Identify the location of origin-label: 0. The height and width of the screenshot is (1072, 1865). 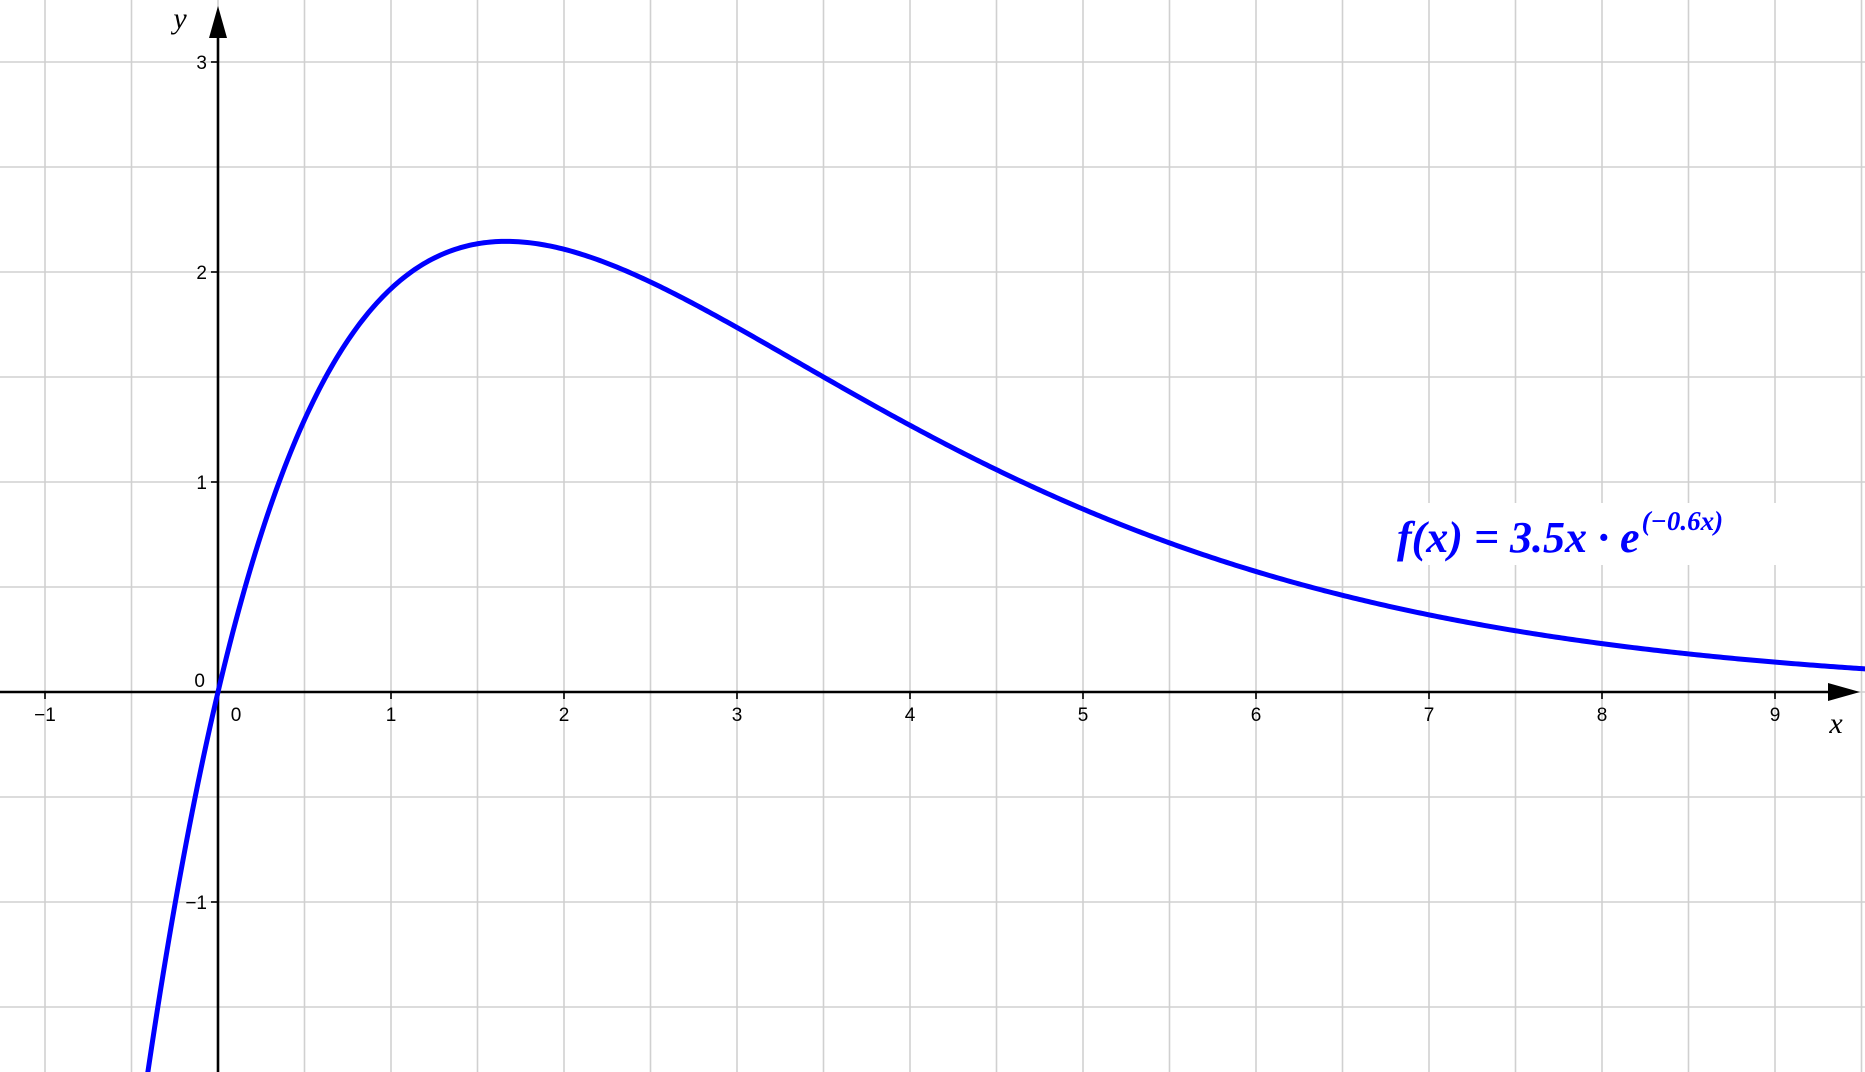
(199, 681).